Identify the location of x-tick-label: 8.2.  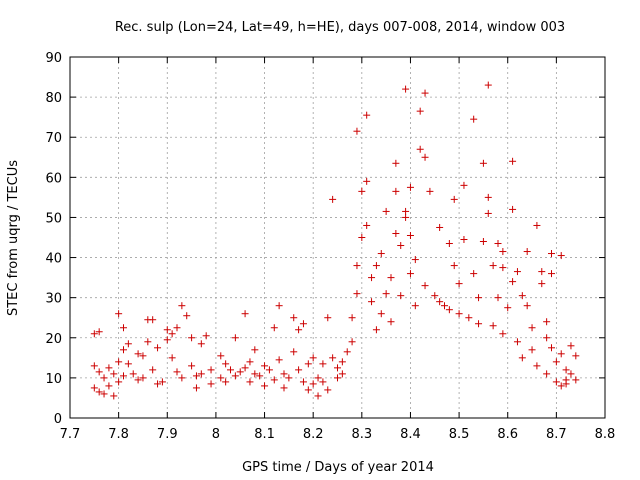
(313, 434).